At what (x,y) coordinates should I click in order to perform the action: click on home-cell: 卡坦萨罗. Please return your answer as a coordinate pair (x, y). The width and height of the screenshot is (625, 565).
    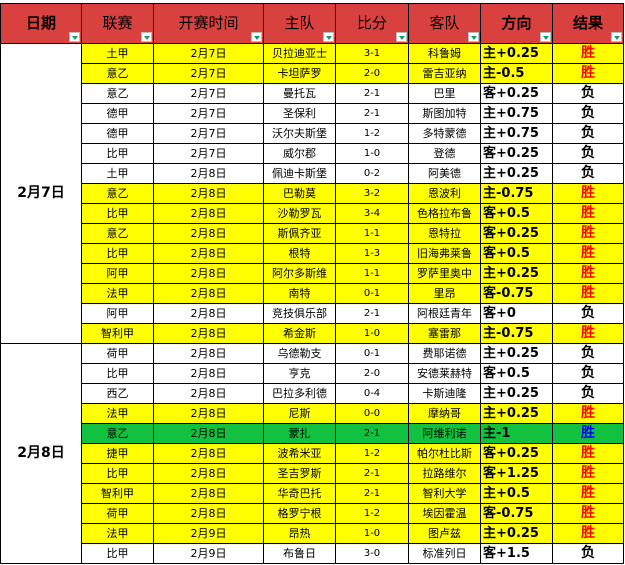
    Looking at the image, I should click on (299, 73).